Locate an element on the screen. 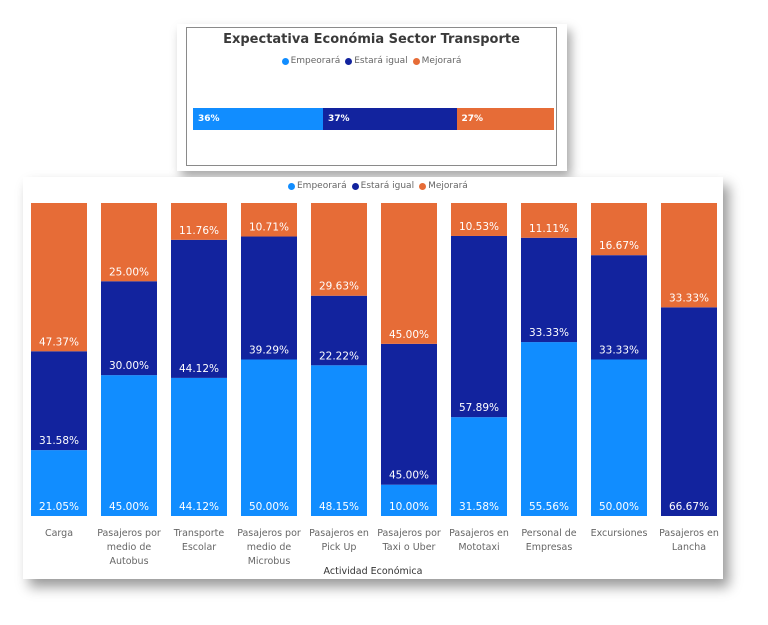 The width and height of the screenshot is (768, 625). x-tick-label: Pick Up is located at coordinates (339, 547).